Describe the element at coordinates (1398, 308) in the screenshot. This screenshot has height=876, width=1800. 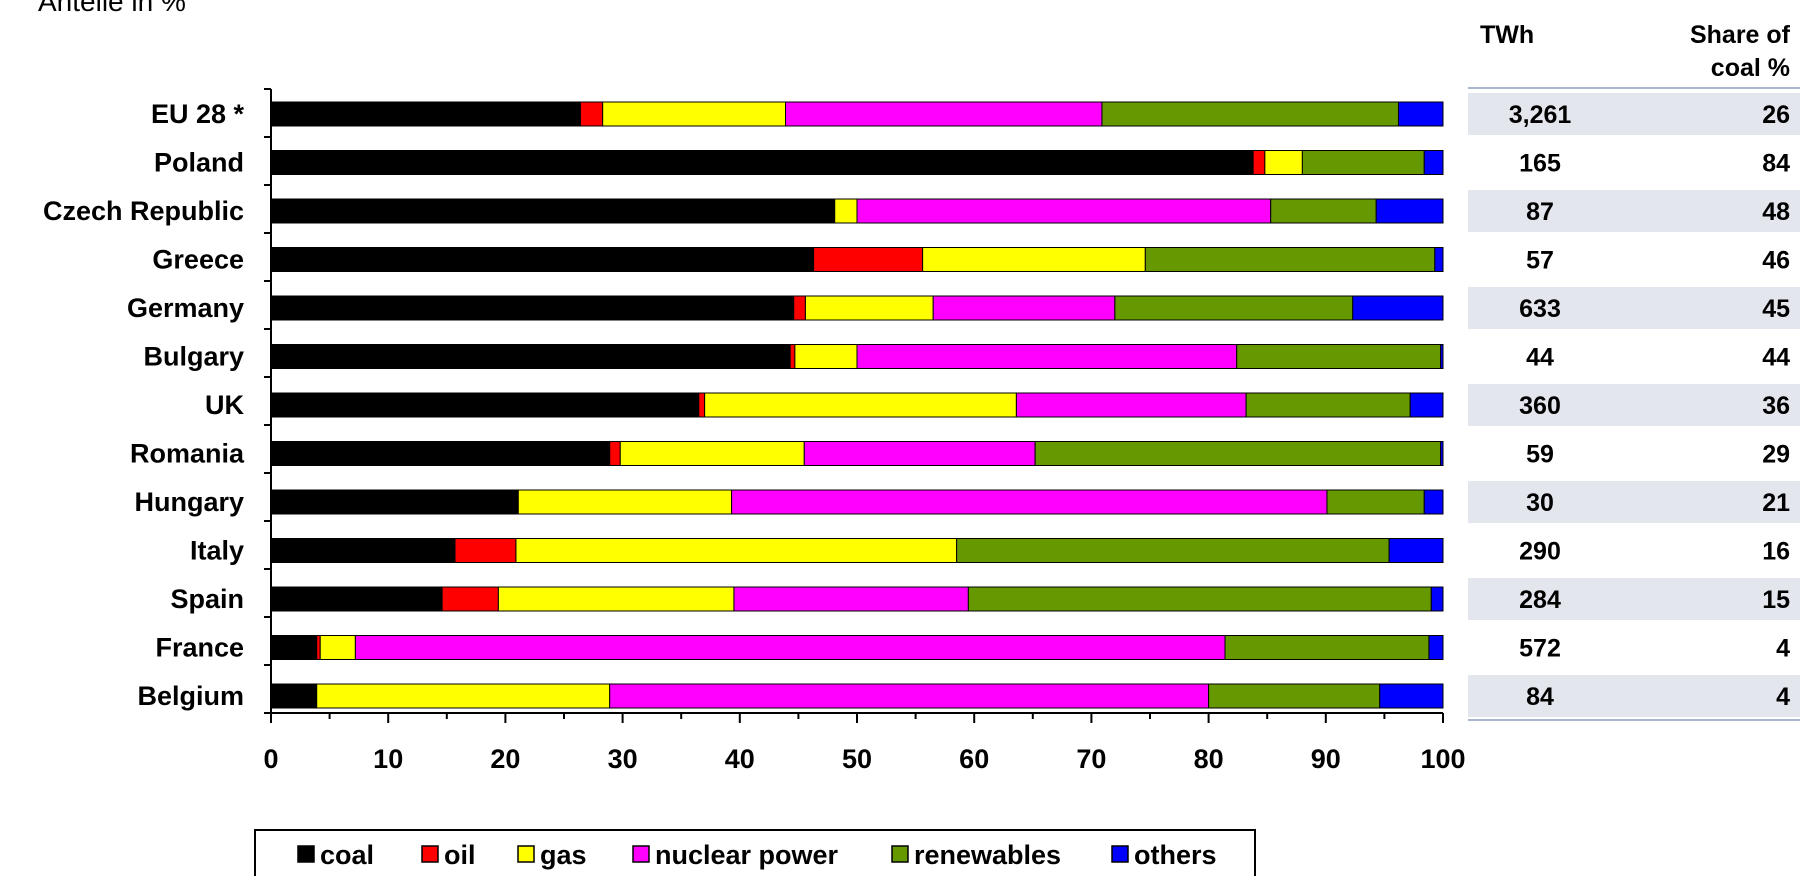
I see `bar-germany-others` at that location.